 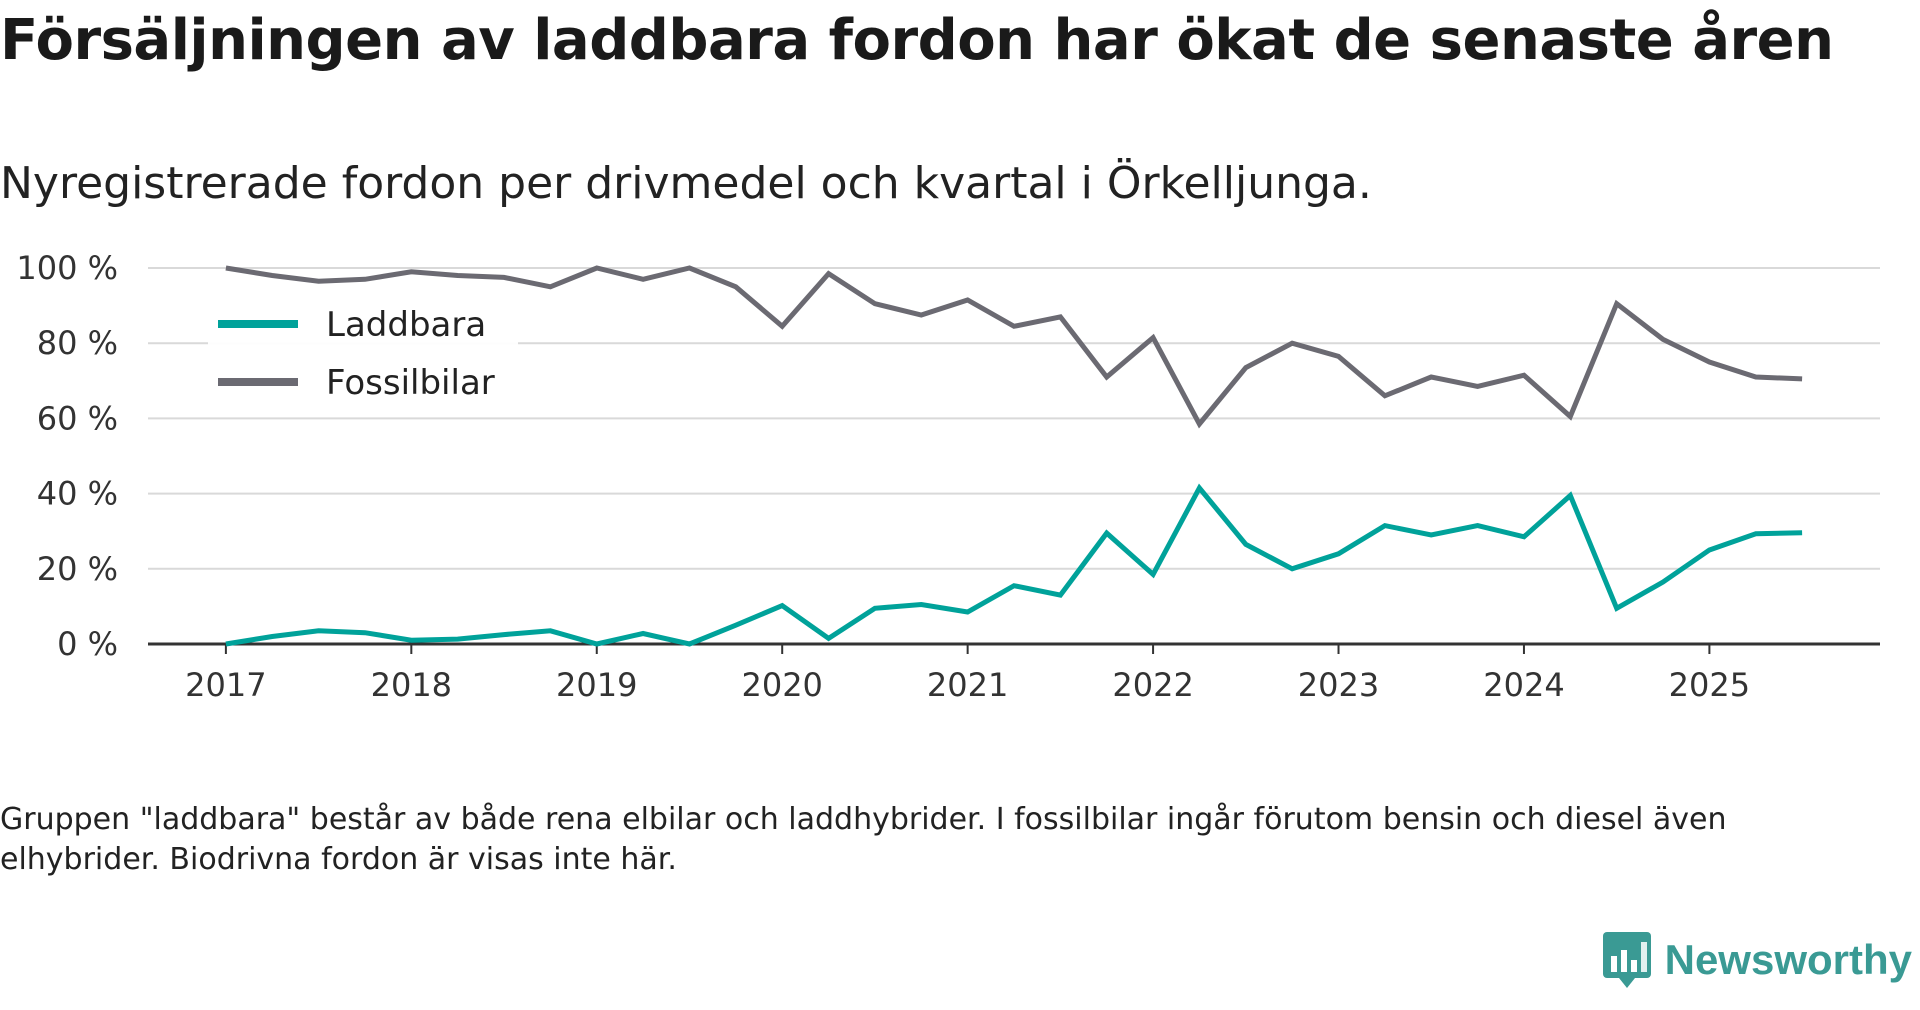 I want to click on legend: Laddbara Fossilbilar, so click(x=363, y=351).